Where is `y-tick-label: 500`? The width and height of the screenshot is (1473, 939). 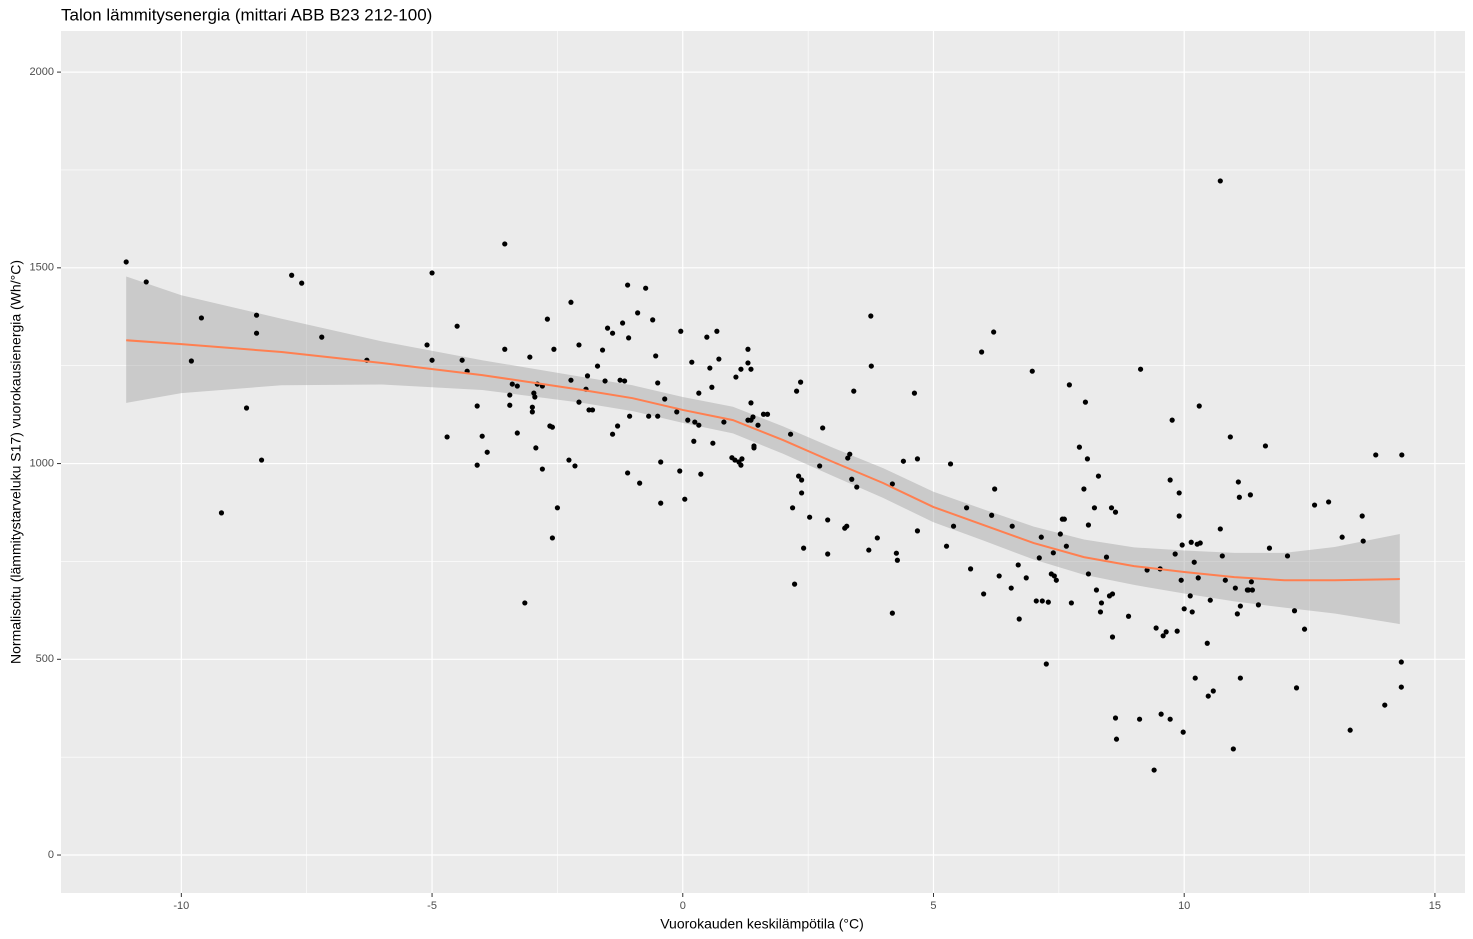
y-tick-label: 500 is located at coordinates (45, 659).